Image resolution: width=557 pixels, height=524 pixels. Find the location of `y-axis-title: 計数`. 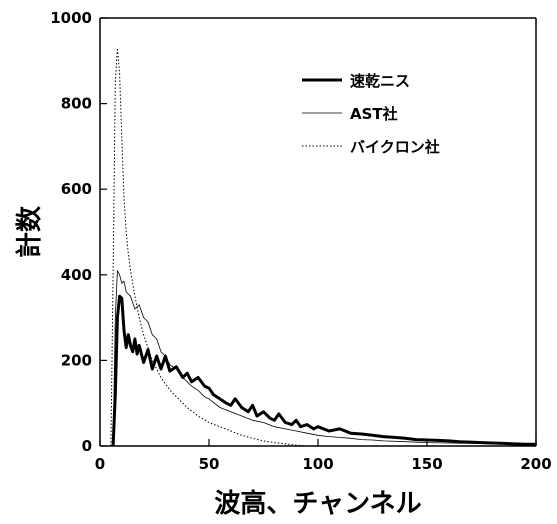

y-axis-title: 計数 is located at coordinates (29, 231).